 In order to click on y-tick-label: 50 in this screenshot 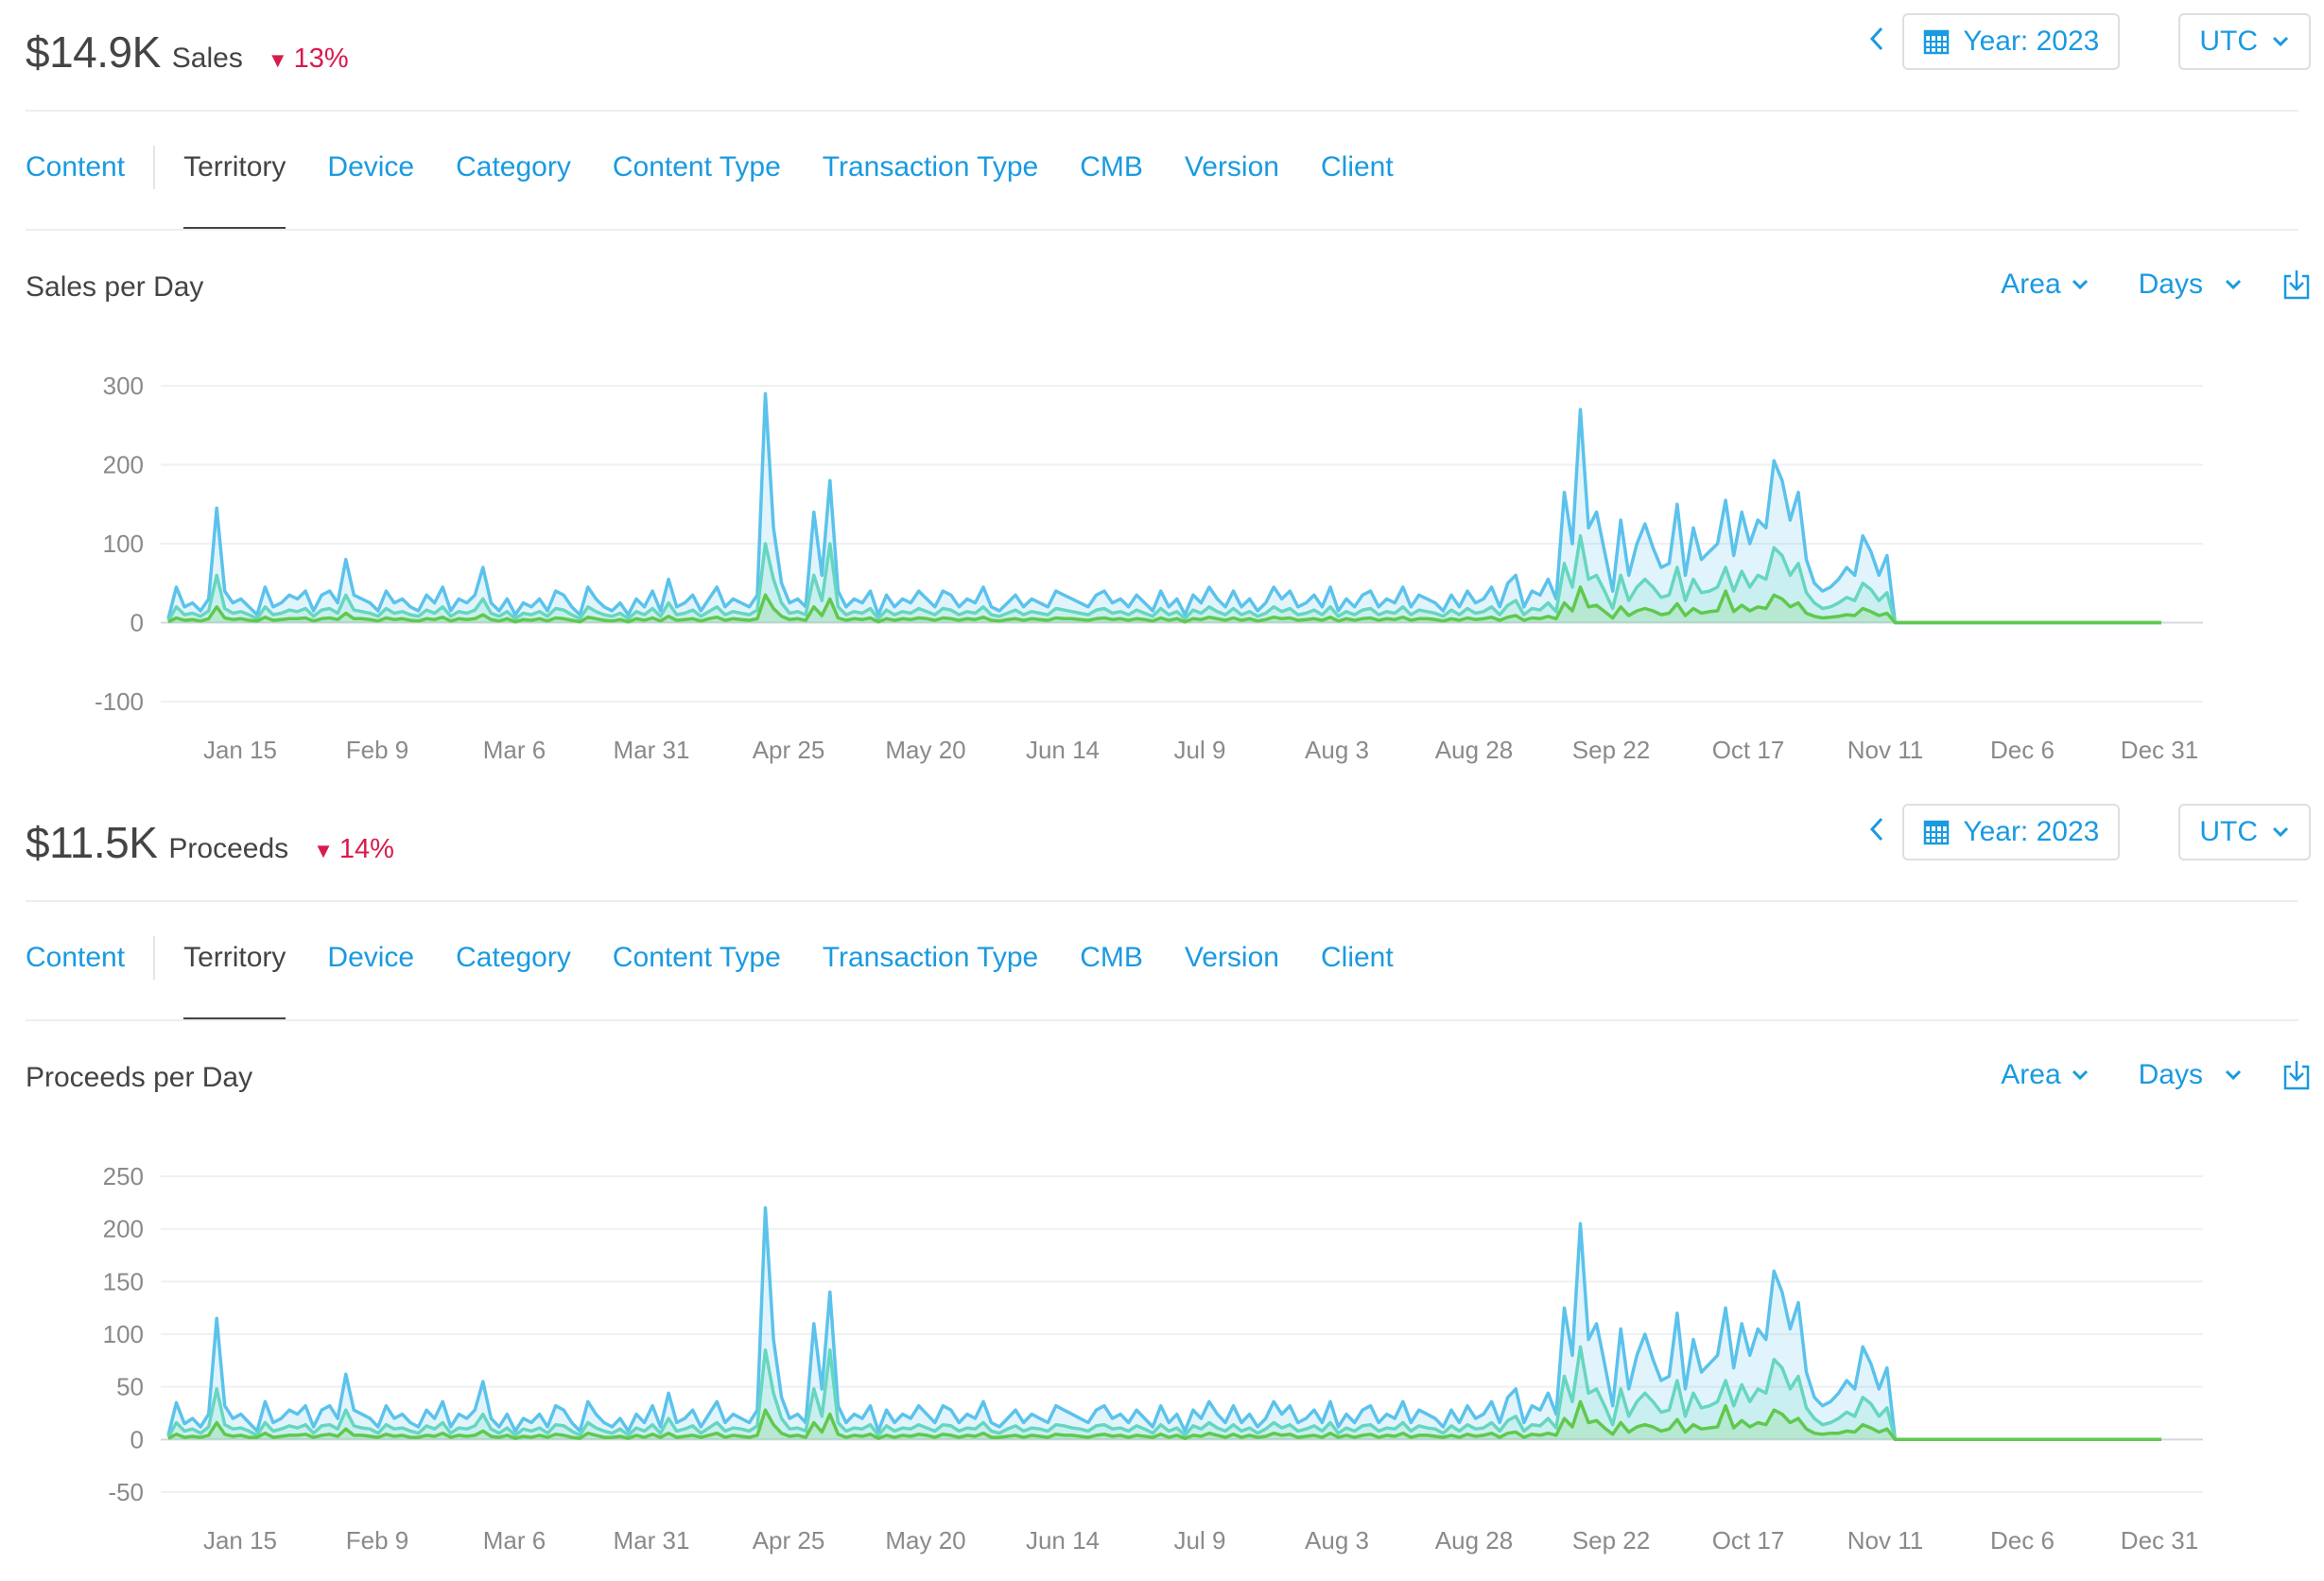, I will do `click(130, 1387)`.